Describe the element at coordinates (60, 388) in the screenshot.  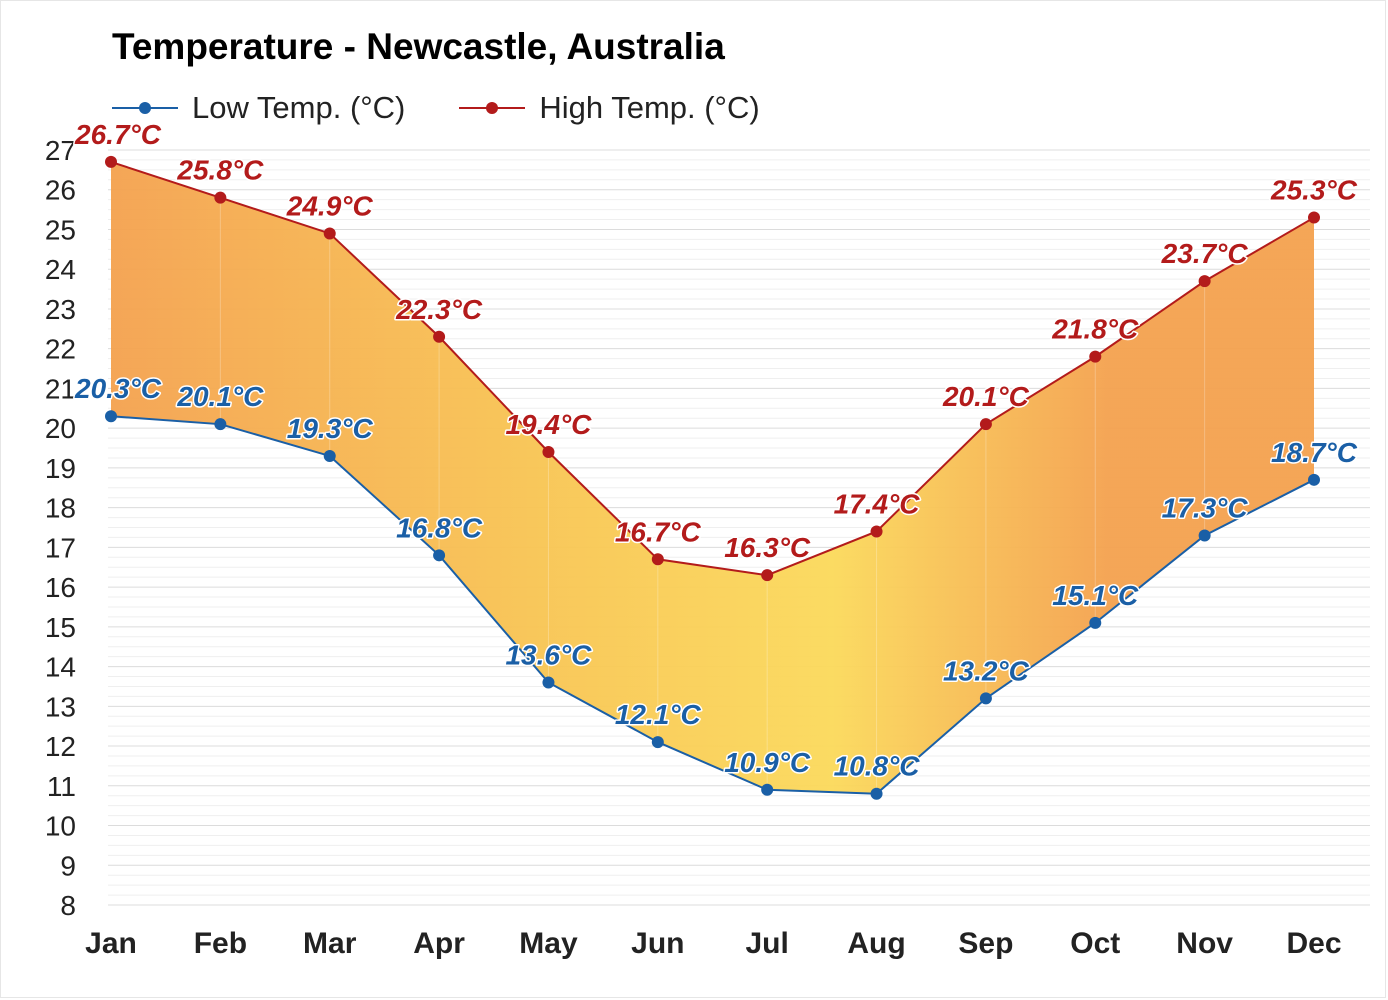
I see `y-tick-label: 21` at that location.